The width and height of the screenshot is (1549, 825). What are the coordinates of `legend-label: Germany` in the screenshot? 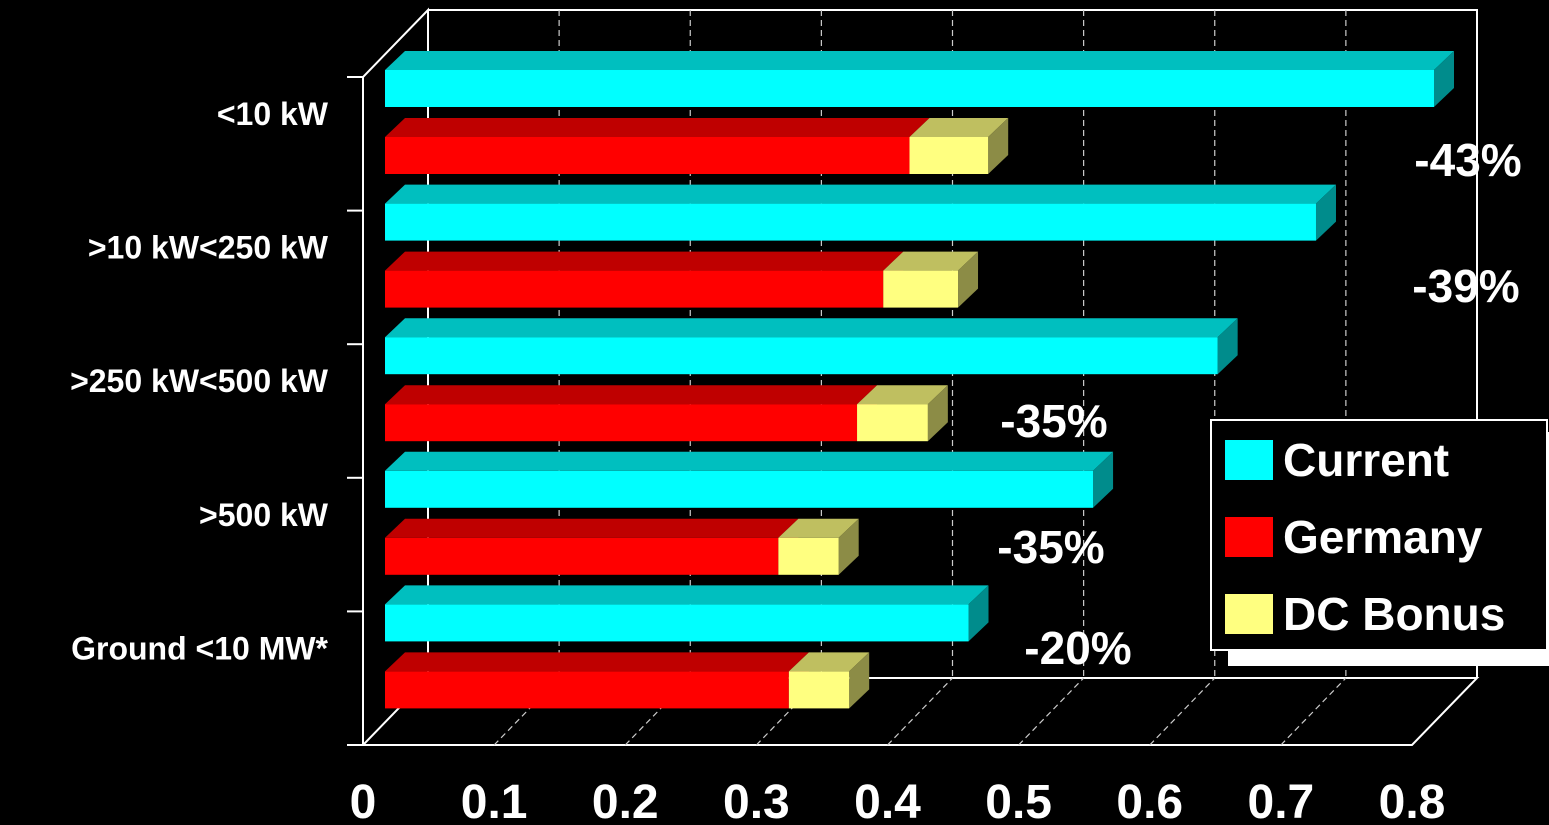 It's located at (1383, 537).